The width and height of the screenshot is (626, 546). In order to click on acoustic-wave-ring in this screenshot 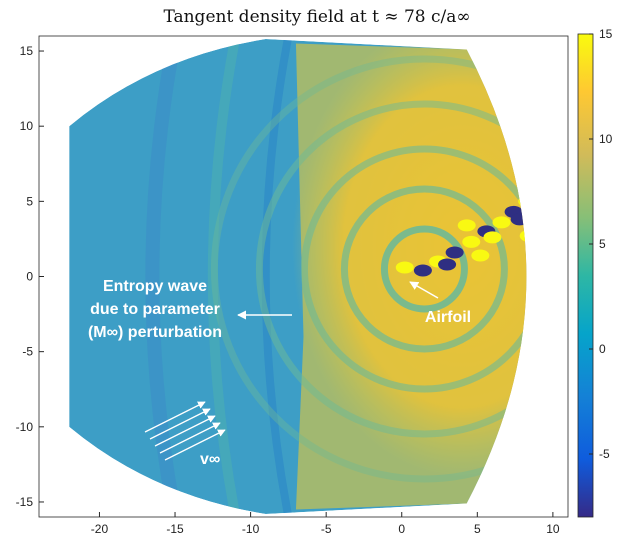, I will do `click(424, 269)`.